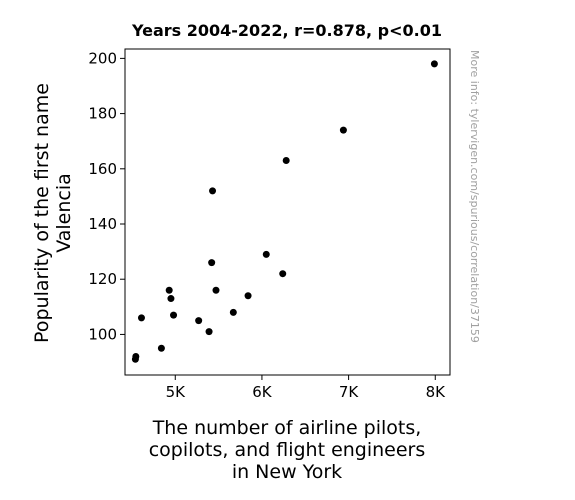 Image resolution: width=575 pixels, height=500 pixels. I want to click on x-tick-label: 7K, so click(349, 392).